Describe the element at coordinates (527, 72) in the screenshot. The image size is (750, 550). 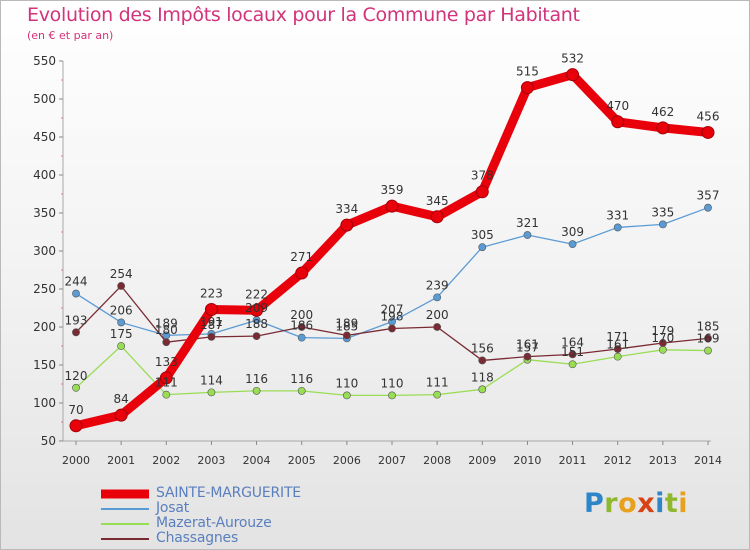
I see `data-label: 515` at that location.